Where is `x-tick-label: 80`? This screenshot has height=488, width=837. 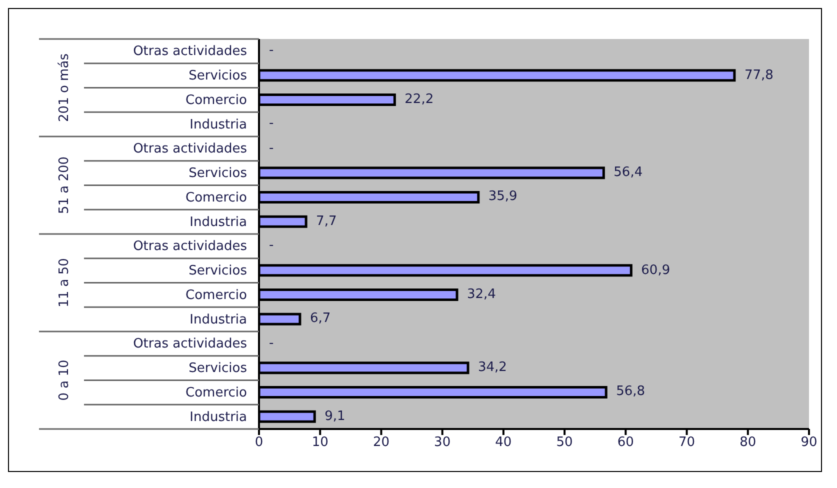
x-tick-label: 80 is located at coordinates (748, 442).